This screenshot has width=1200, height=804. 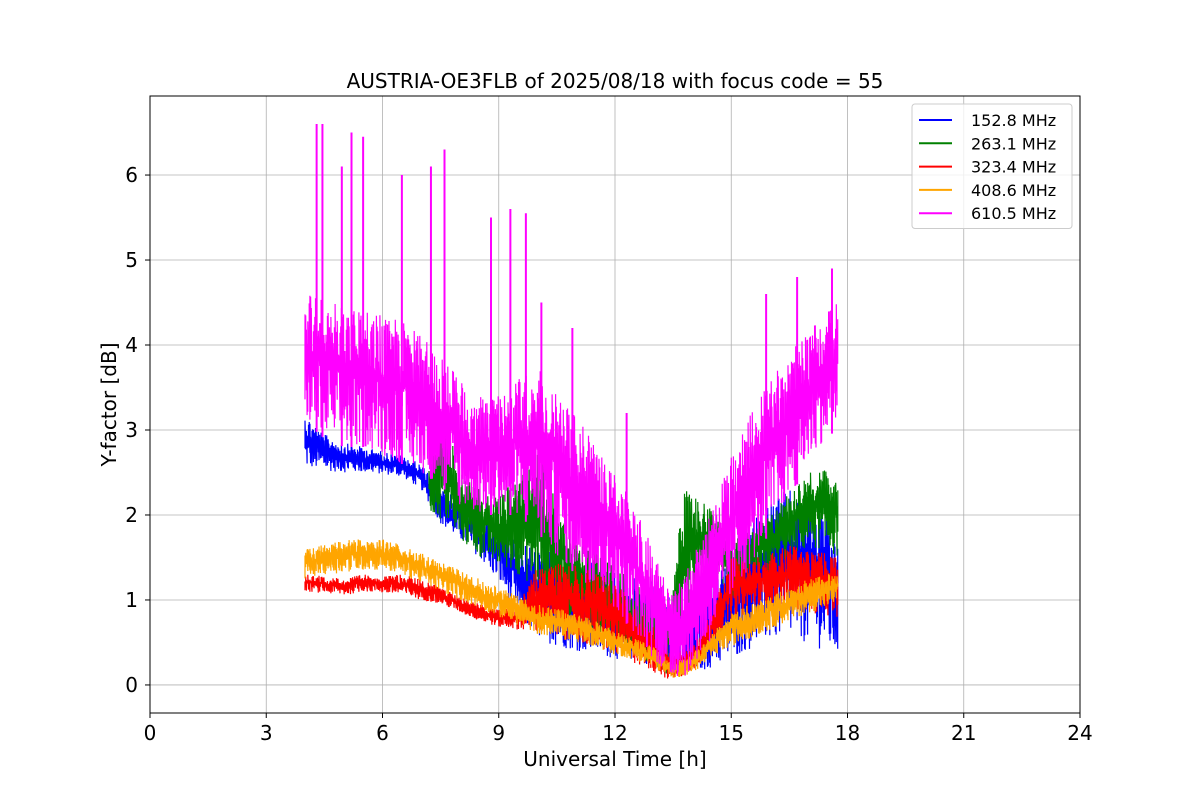 What do you see at coordinates (1013, 167) in the screenshot?
I see `legend-label: 323.4 MHz` at bounding box center [1013, 167].